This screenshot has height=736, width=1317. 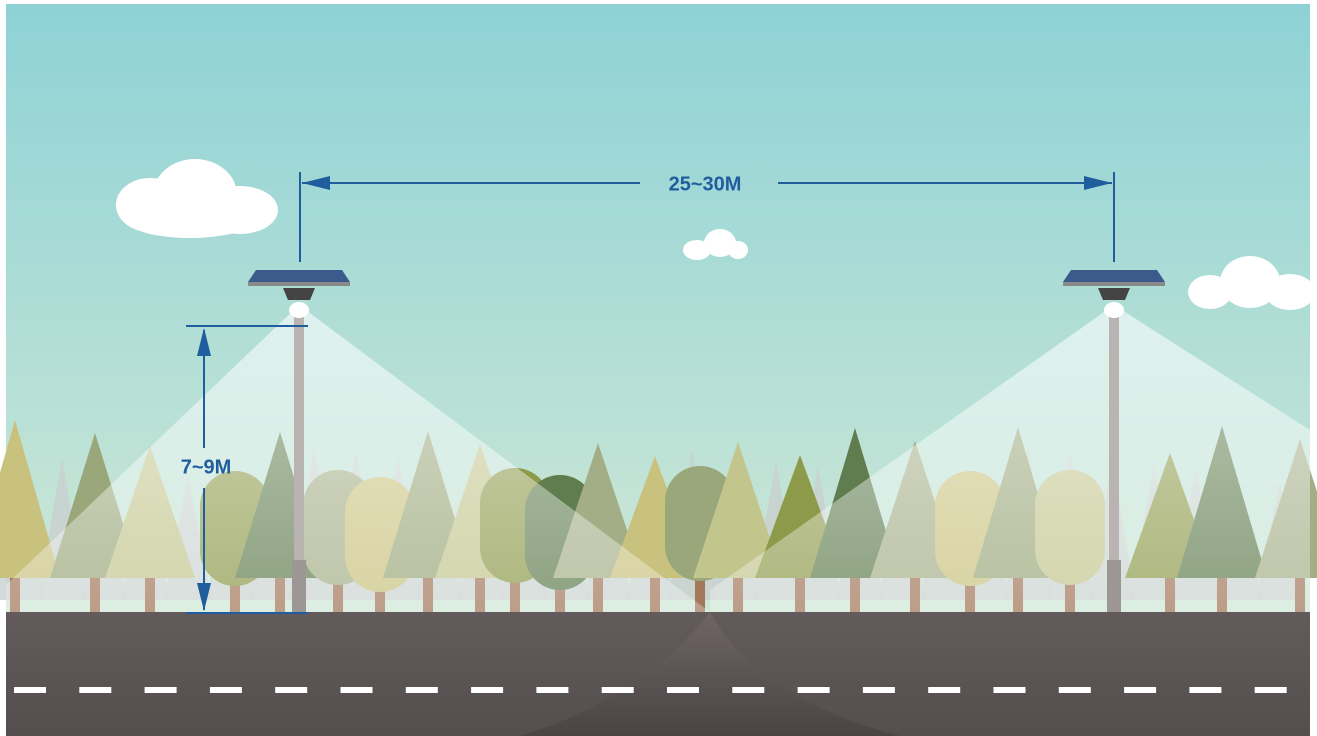 What do you see at coordinates (206, 467) in the screenshot?
I see `height-label: 7~9M` at bounding box center [206, 467].